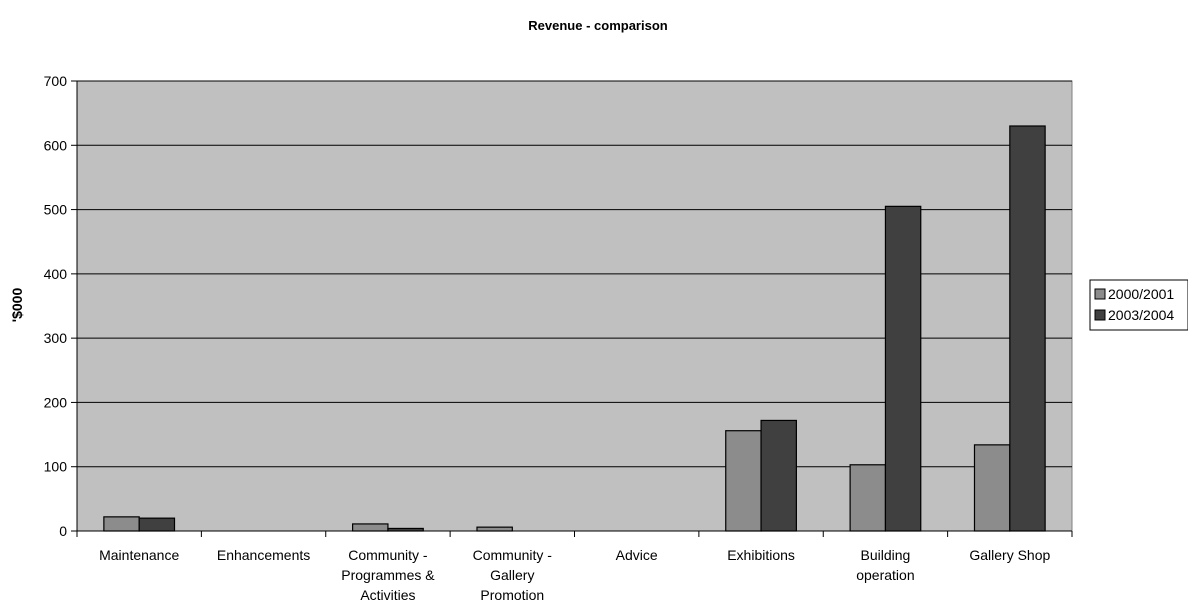 This screenshot has height=604, width=1188. What do you see at coordinates (17, 305) in the screenshot?
I see `y-axis-label: '$000` at bounding box center [17, 305].